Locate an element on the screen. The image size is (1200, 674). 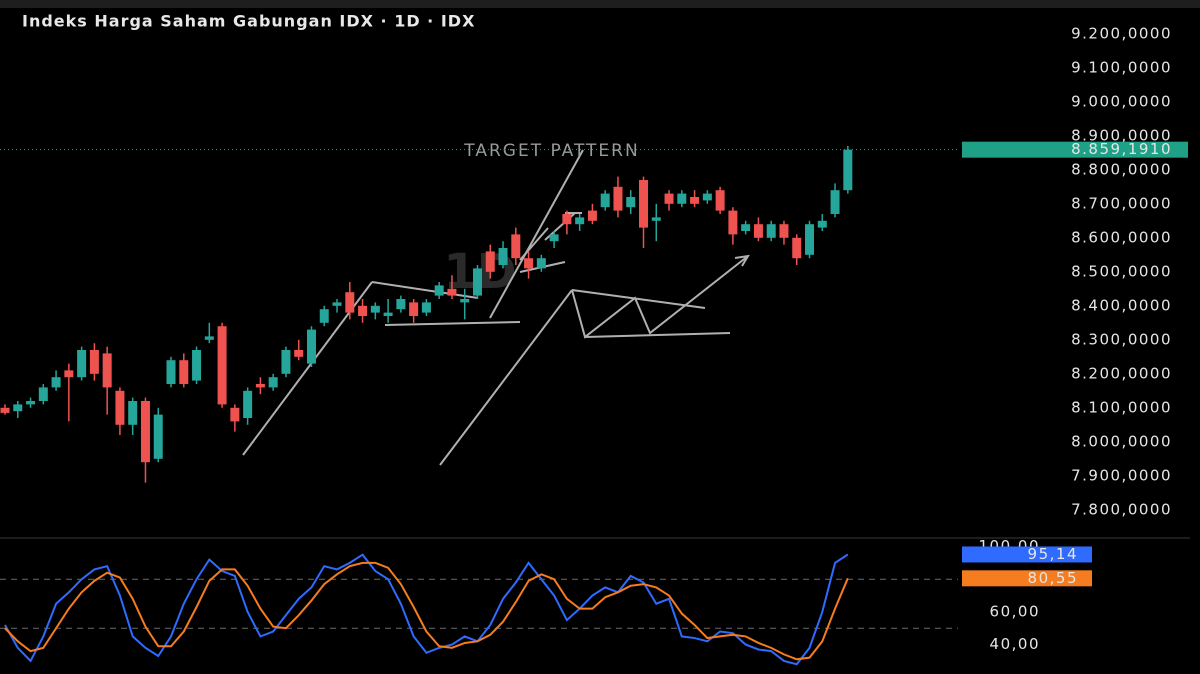
last-price-box is located at coordinates (1075, 149).